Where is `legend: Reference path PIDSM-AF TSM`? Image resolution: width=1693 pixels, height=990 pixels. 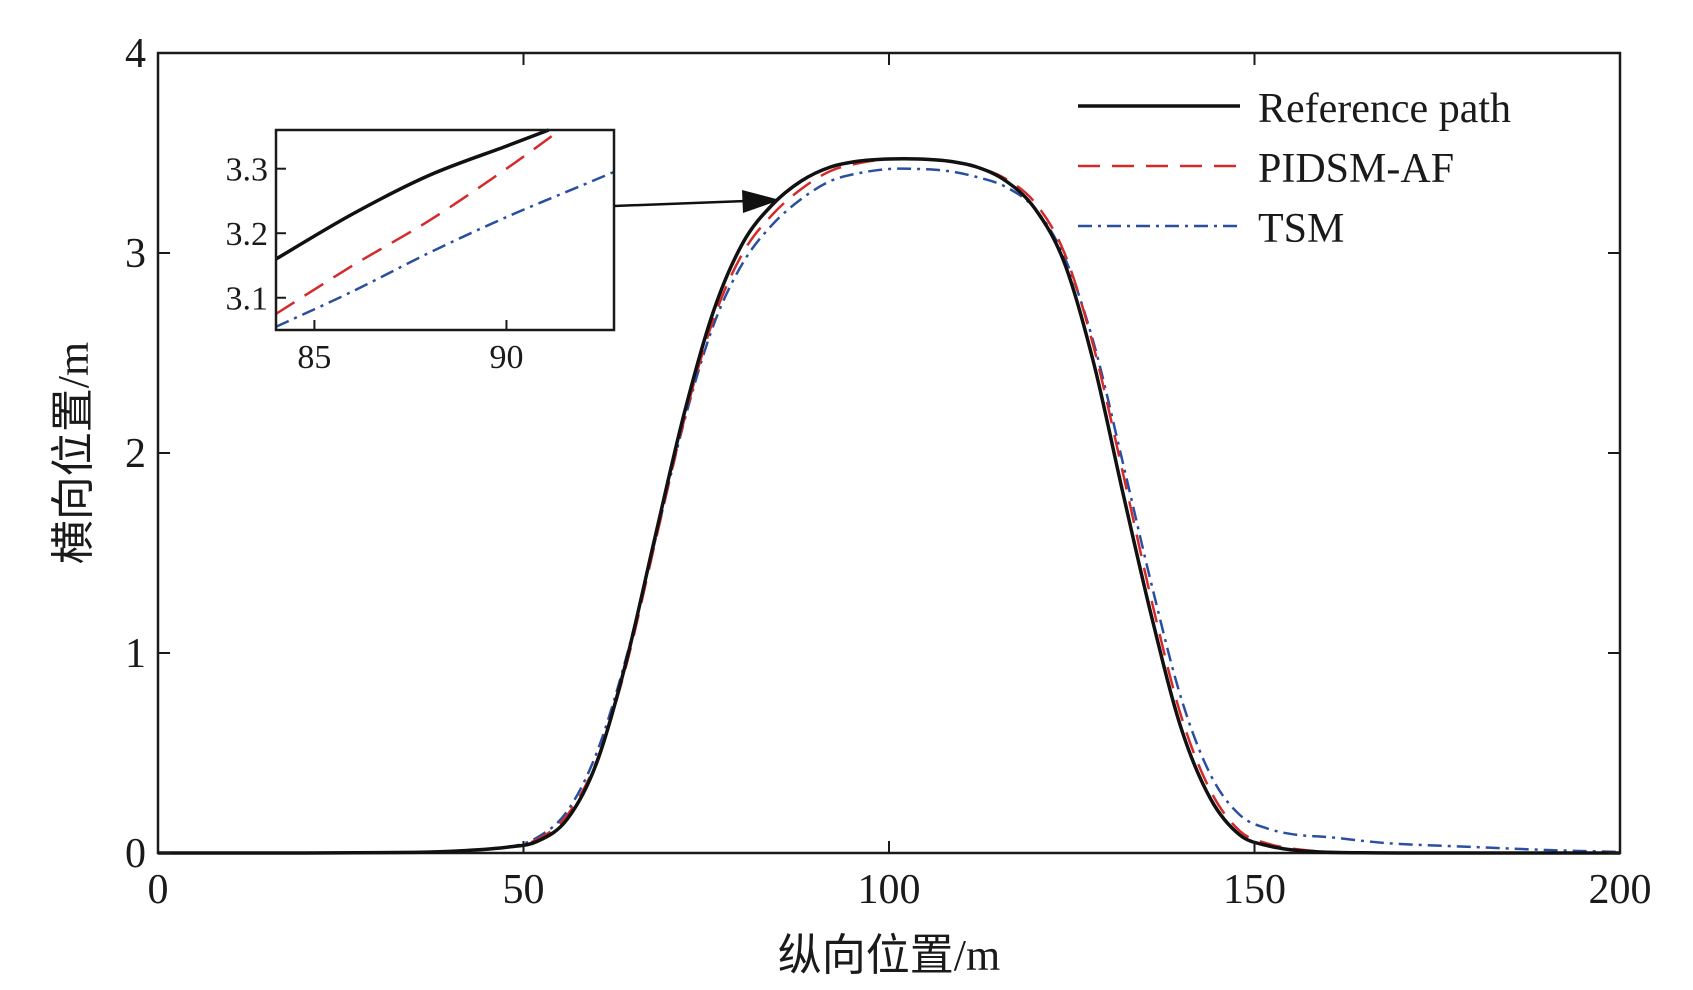
legend: Reference path PIDSM-AF TSM is located at coordinates (1294, 169).